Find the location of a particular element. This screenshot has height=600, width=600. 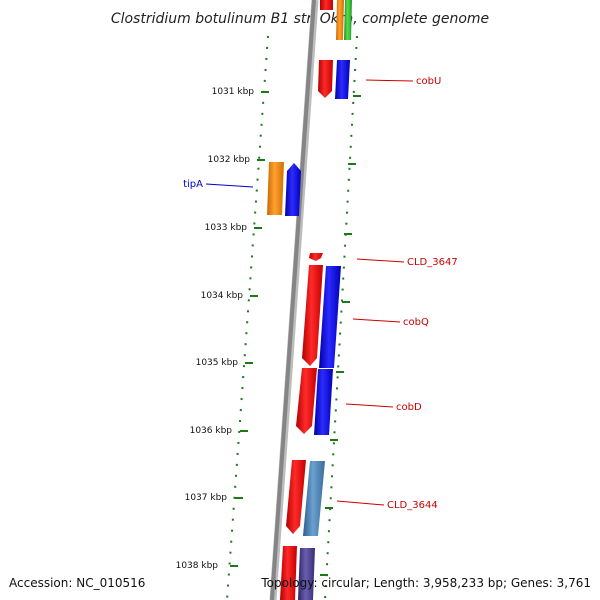

gene-bottom-partials is located at coordinates (297, 573).